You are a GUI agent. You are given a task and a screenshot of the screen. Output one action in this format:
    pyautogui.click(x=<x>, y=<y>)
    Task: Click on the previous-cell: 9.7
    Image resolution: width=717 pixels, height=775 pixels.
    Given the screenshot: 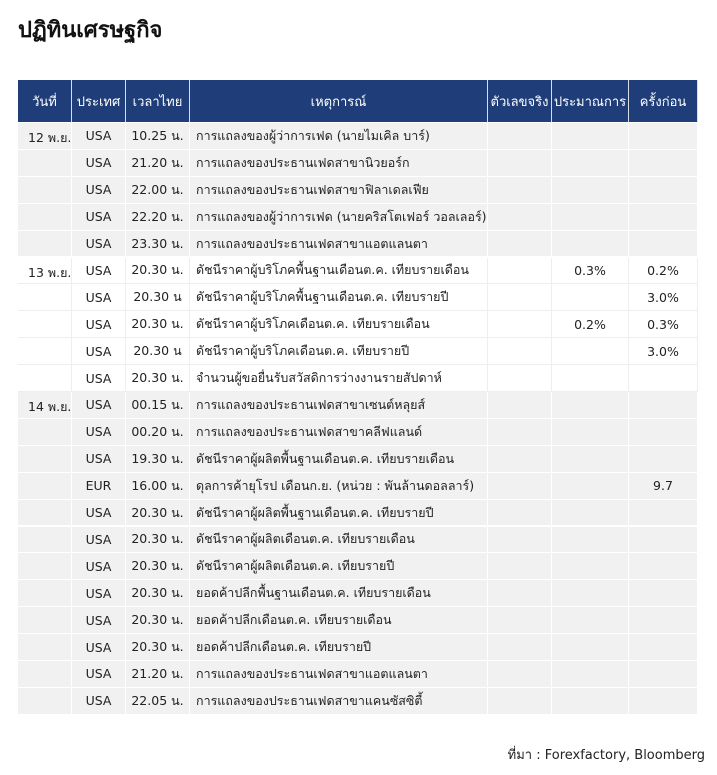 What is the action you would take?
    pyautogui.click(x=663, y=486)
    